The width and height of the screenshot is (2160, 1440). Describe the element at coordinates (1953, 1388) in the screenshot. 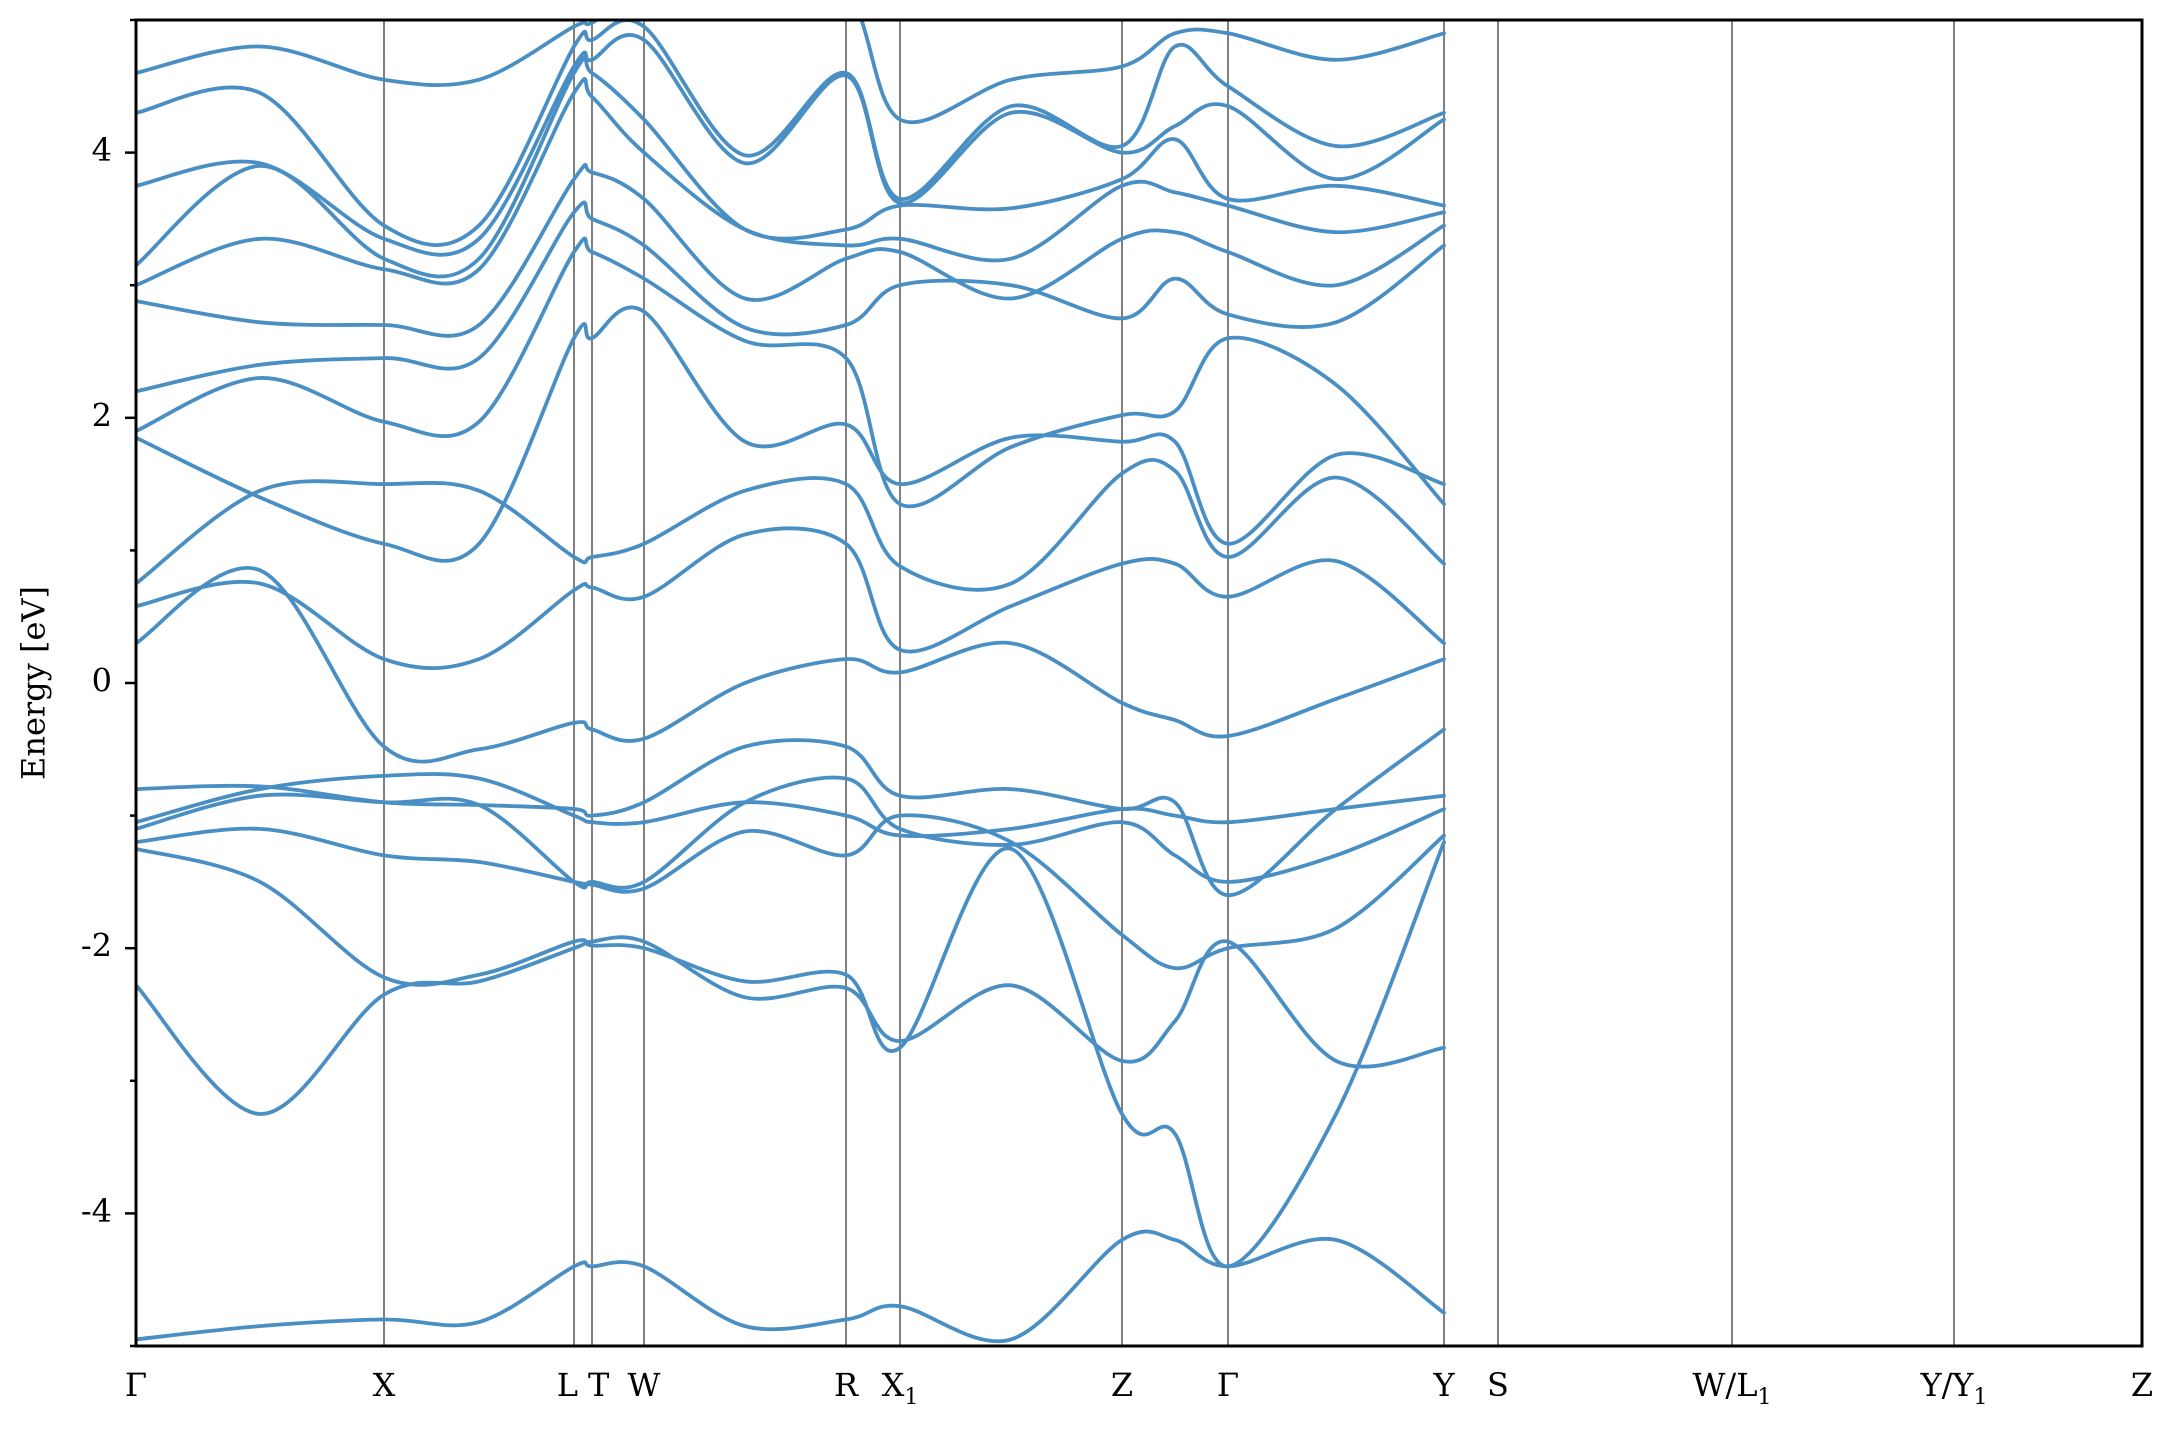

I see `x-tick-label: Y/Y1` at that location.